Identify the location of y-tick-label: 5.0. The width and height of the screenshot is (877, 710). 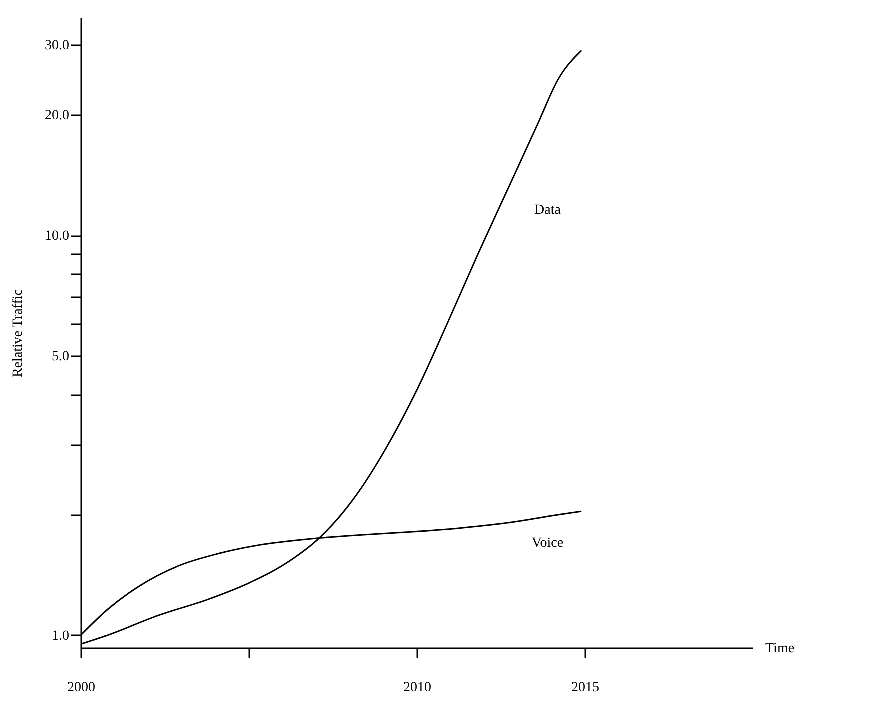
(61, 356).